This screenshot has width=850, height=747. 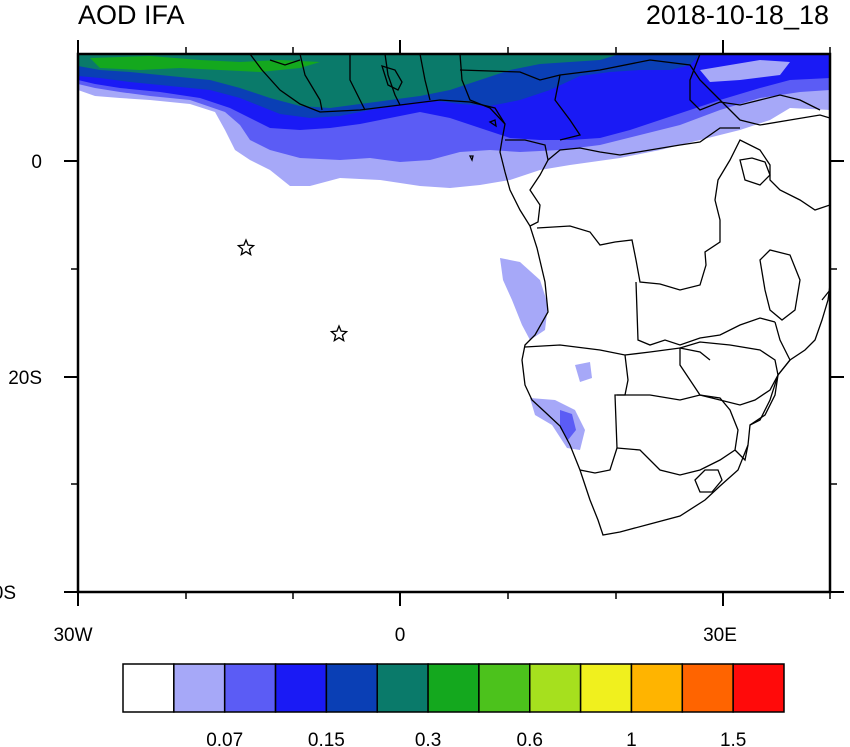 What do you see at coordinates (224, 738) in the screenshot?
I see `colorbar-label: 0.07` at bounding box center [224, 738].